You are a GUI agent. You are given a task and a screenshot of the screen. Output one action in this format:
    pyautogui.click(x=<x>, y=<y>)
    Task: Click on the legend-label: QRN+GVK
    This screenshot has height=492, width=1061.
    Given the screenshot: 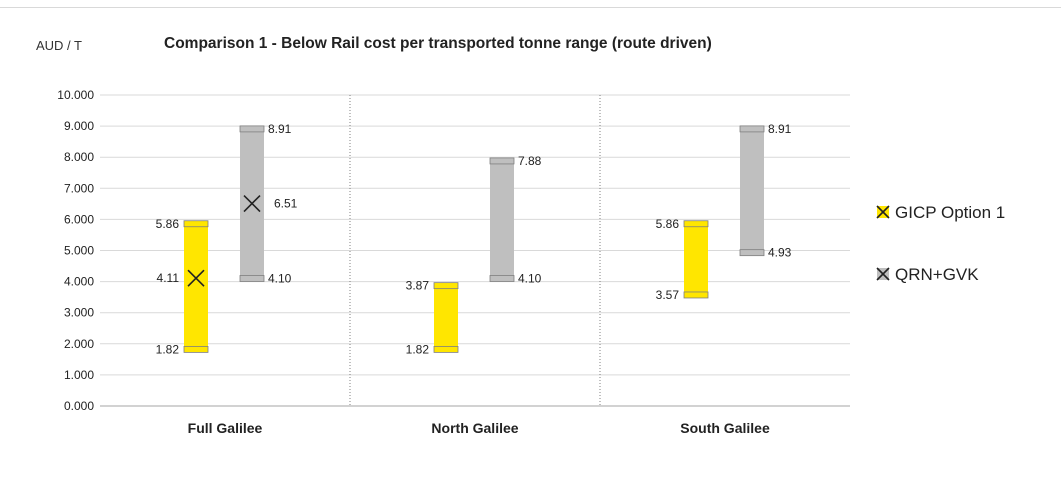 What is the action you would take?
    pyautogui.click(x=937, y=274)
    